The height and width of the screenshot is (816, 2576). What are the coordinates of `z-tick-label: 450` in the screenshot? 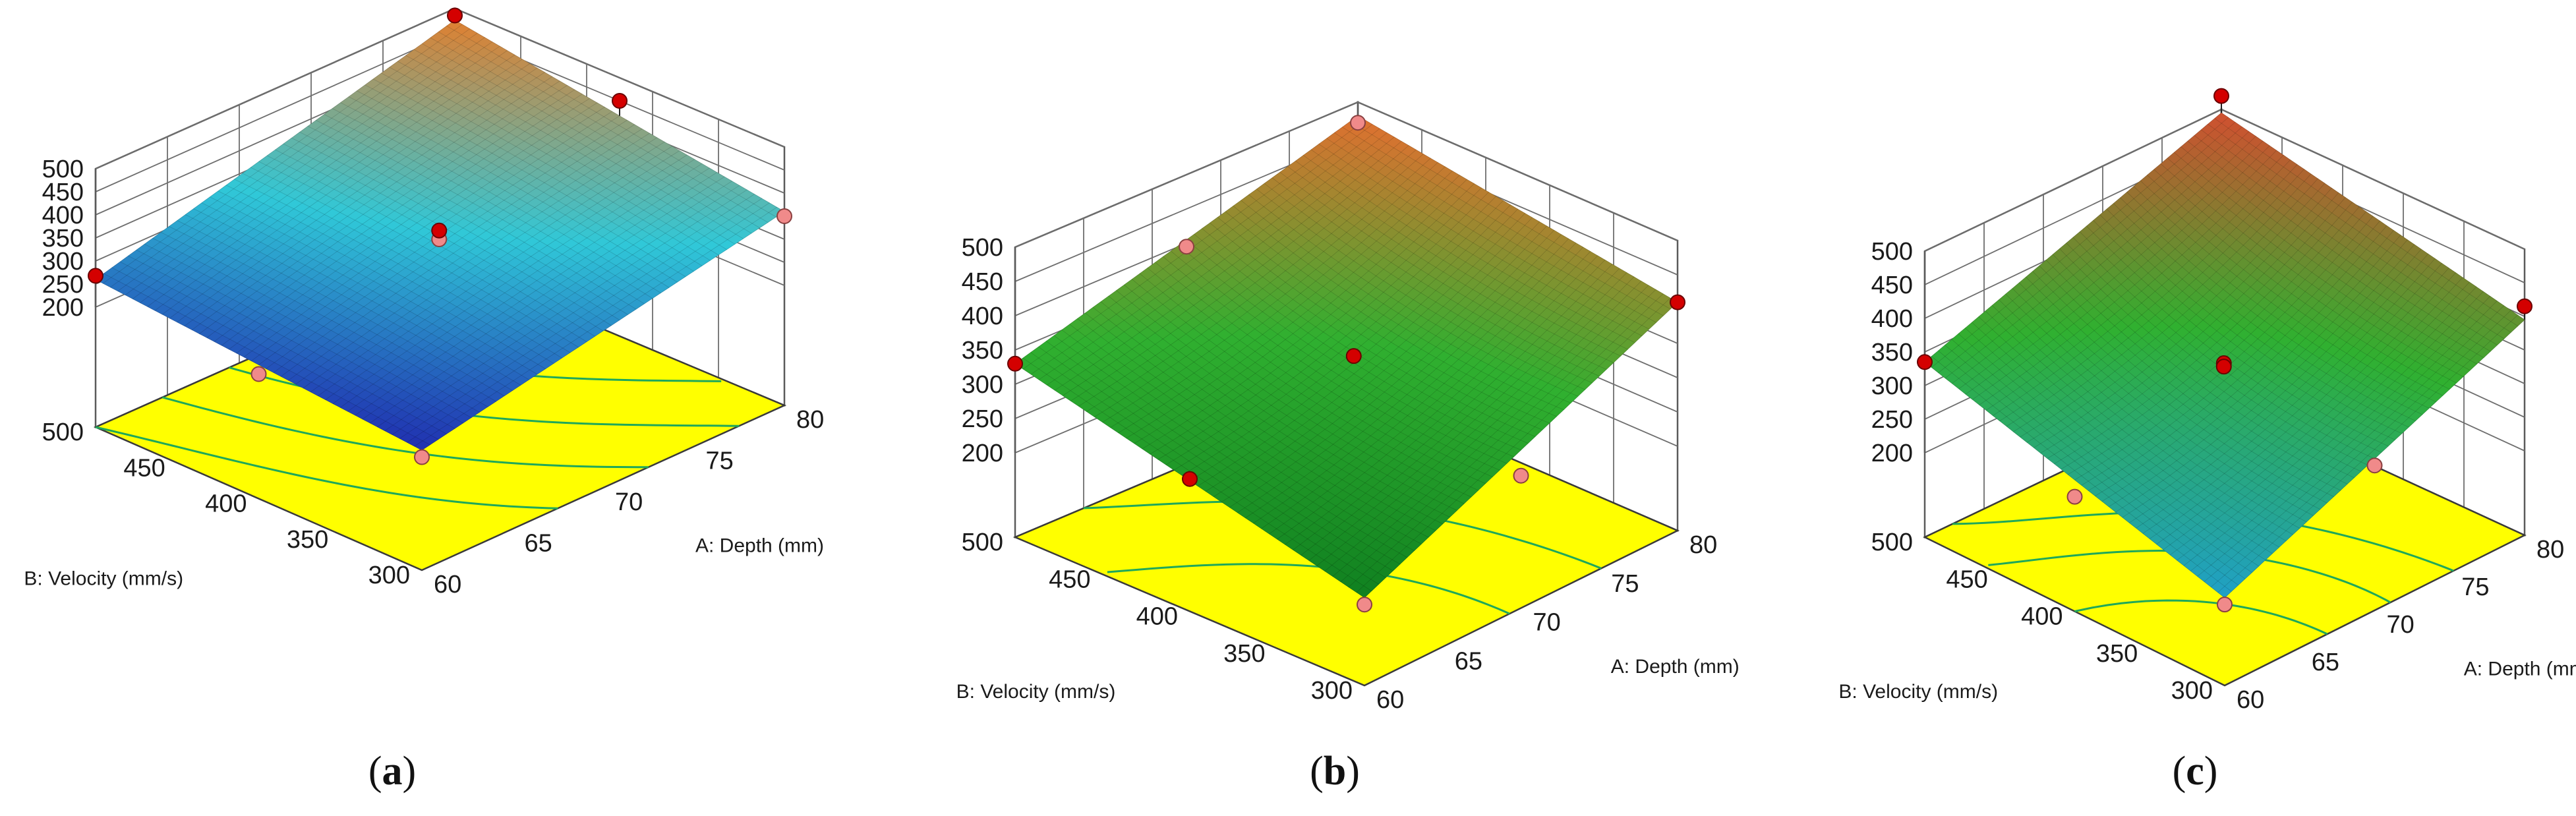 It's located at (982, 282).